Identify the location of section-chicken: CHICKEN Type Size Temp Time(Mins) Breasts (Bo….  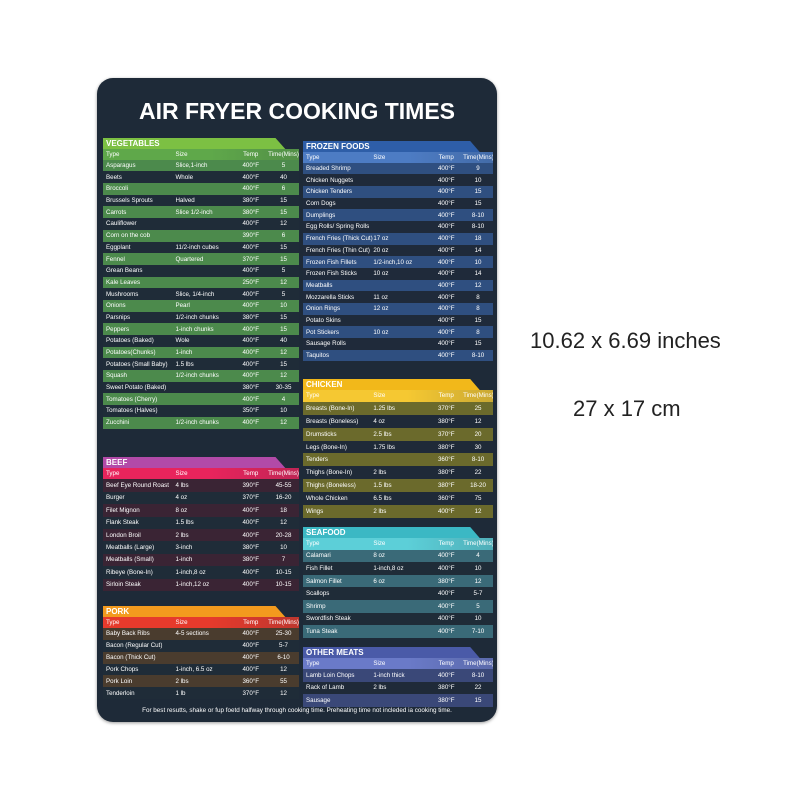
(398, 448).